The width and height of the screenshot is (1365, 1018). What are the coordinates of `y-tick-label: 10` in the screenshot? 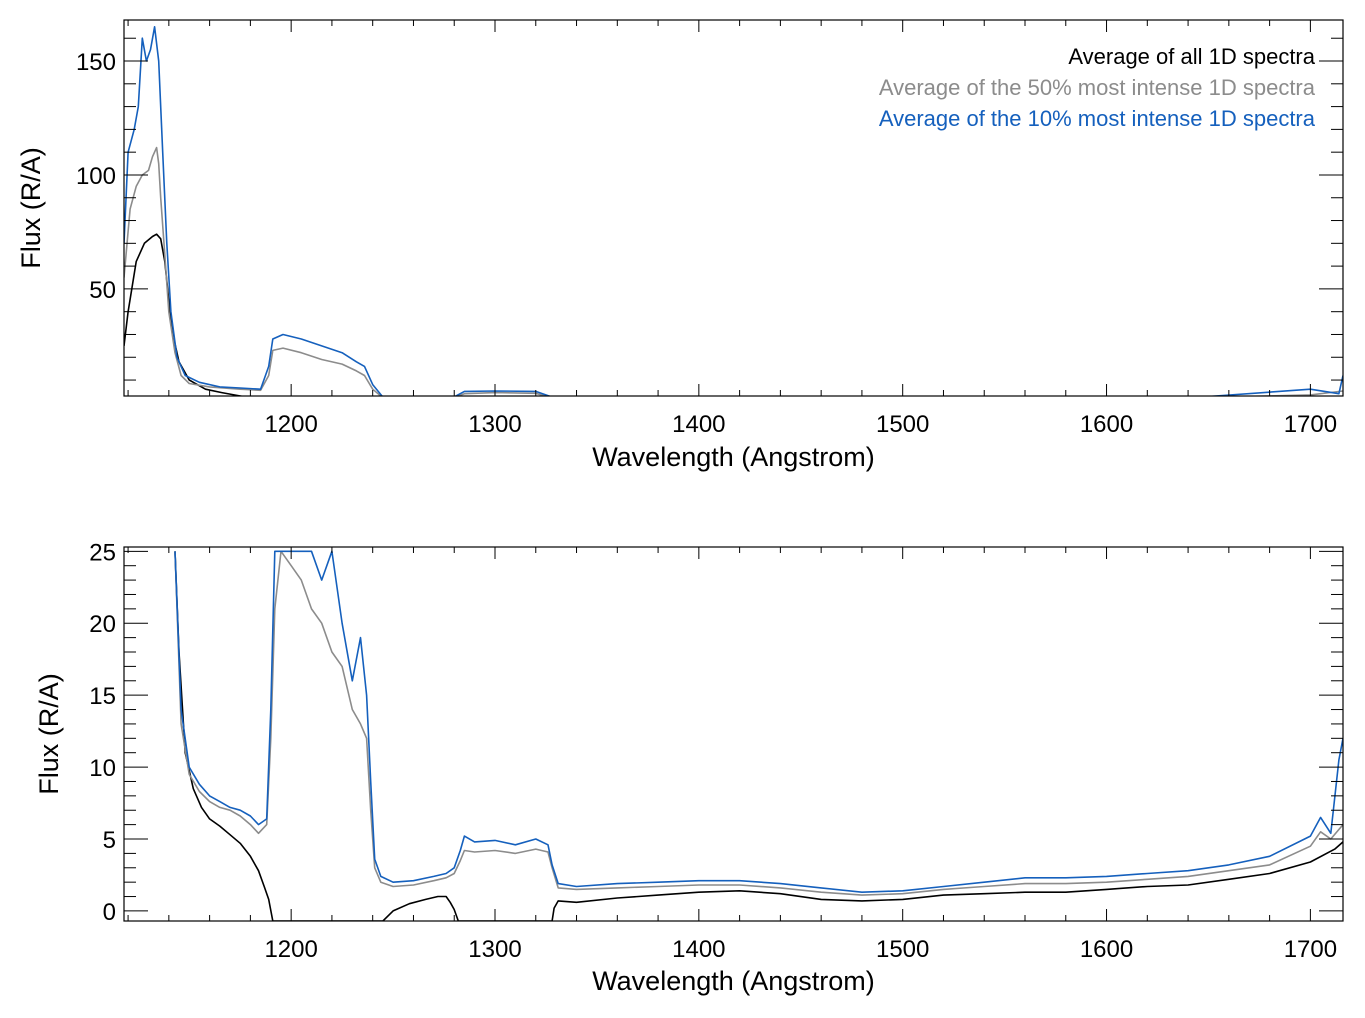 It's located at (102, 768).